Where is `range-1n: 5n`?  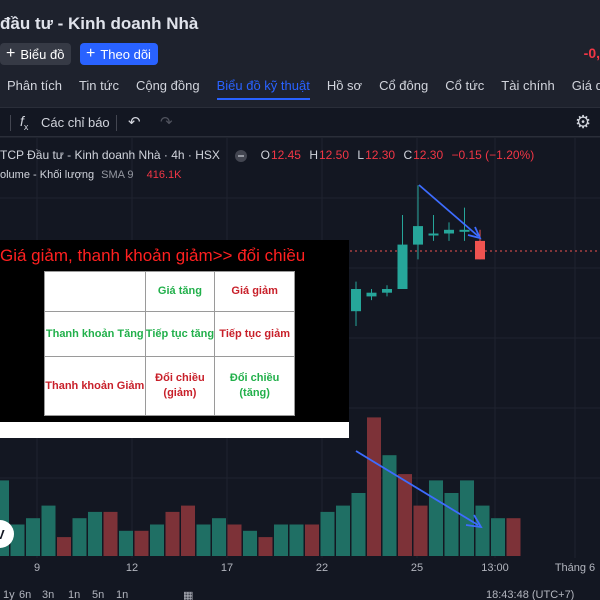
range-1n: 5n is located at coordinates (98, 594).